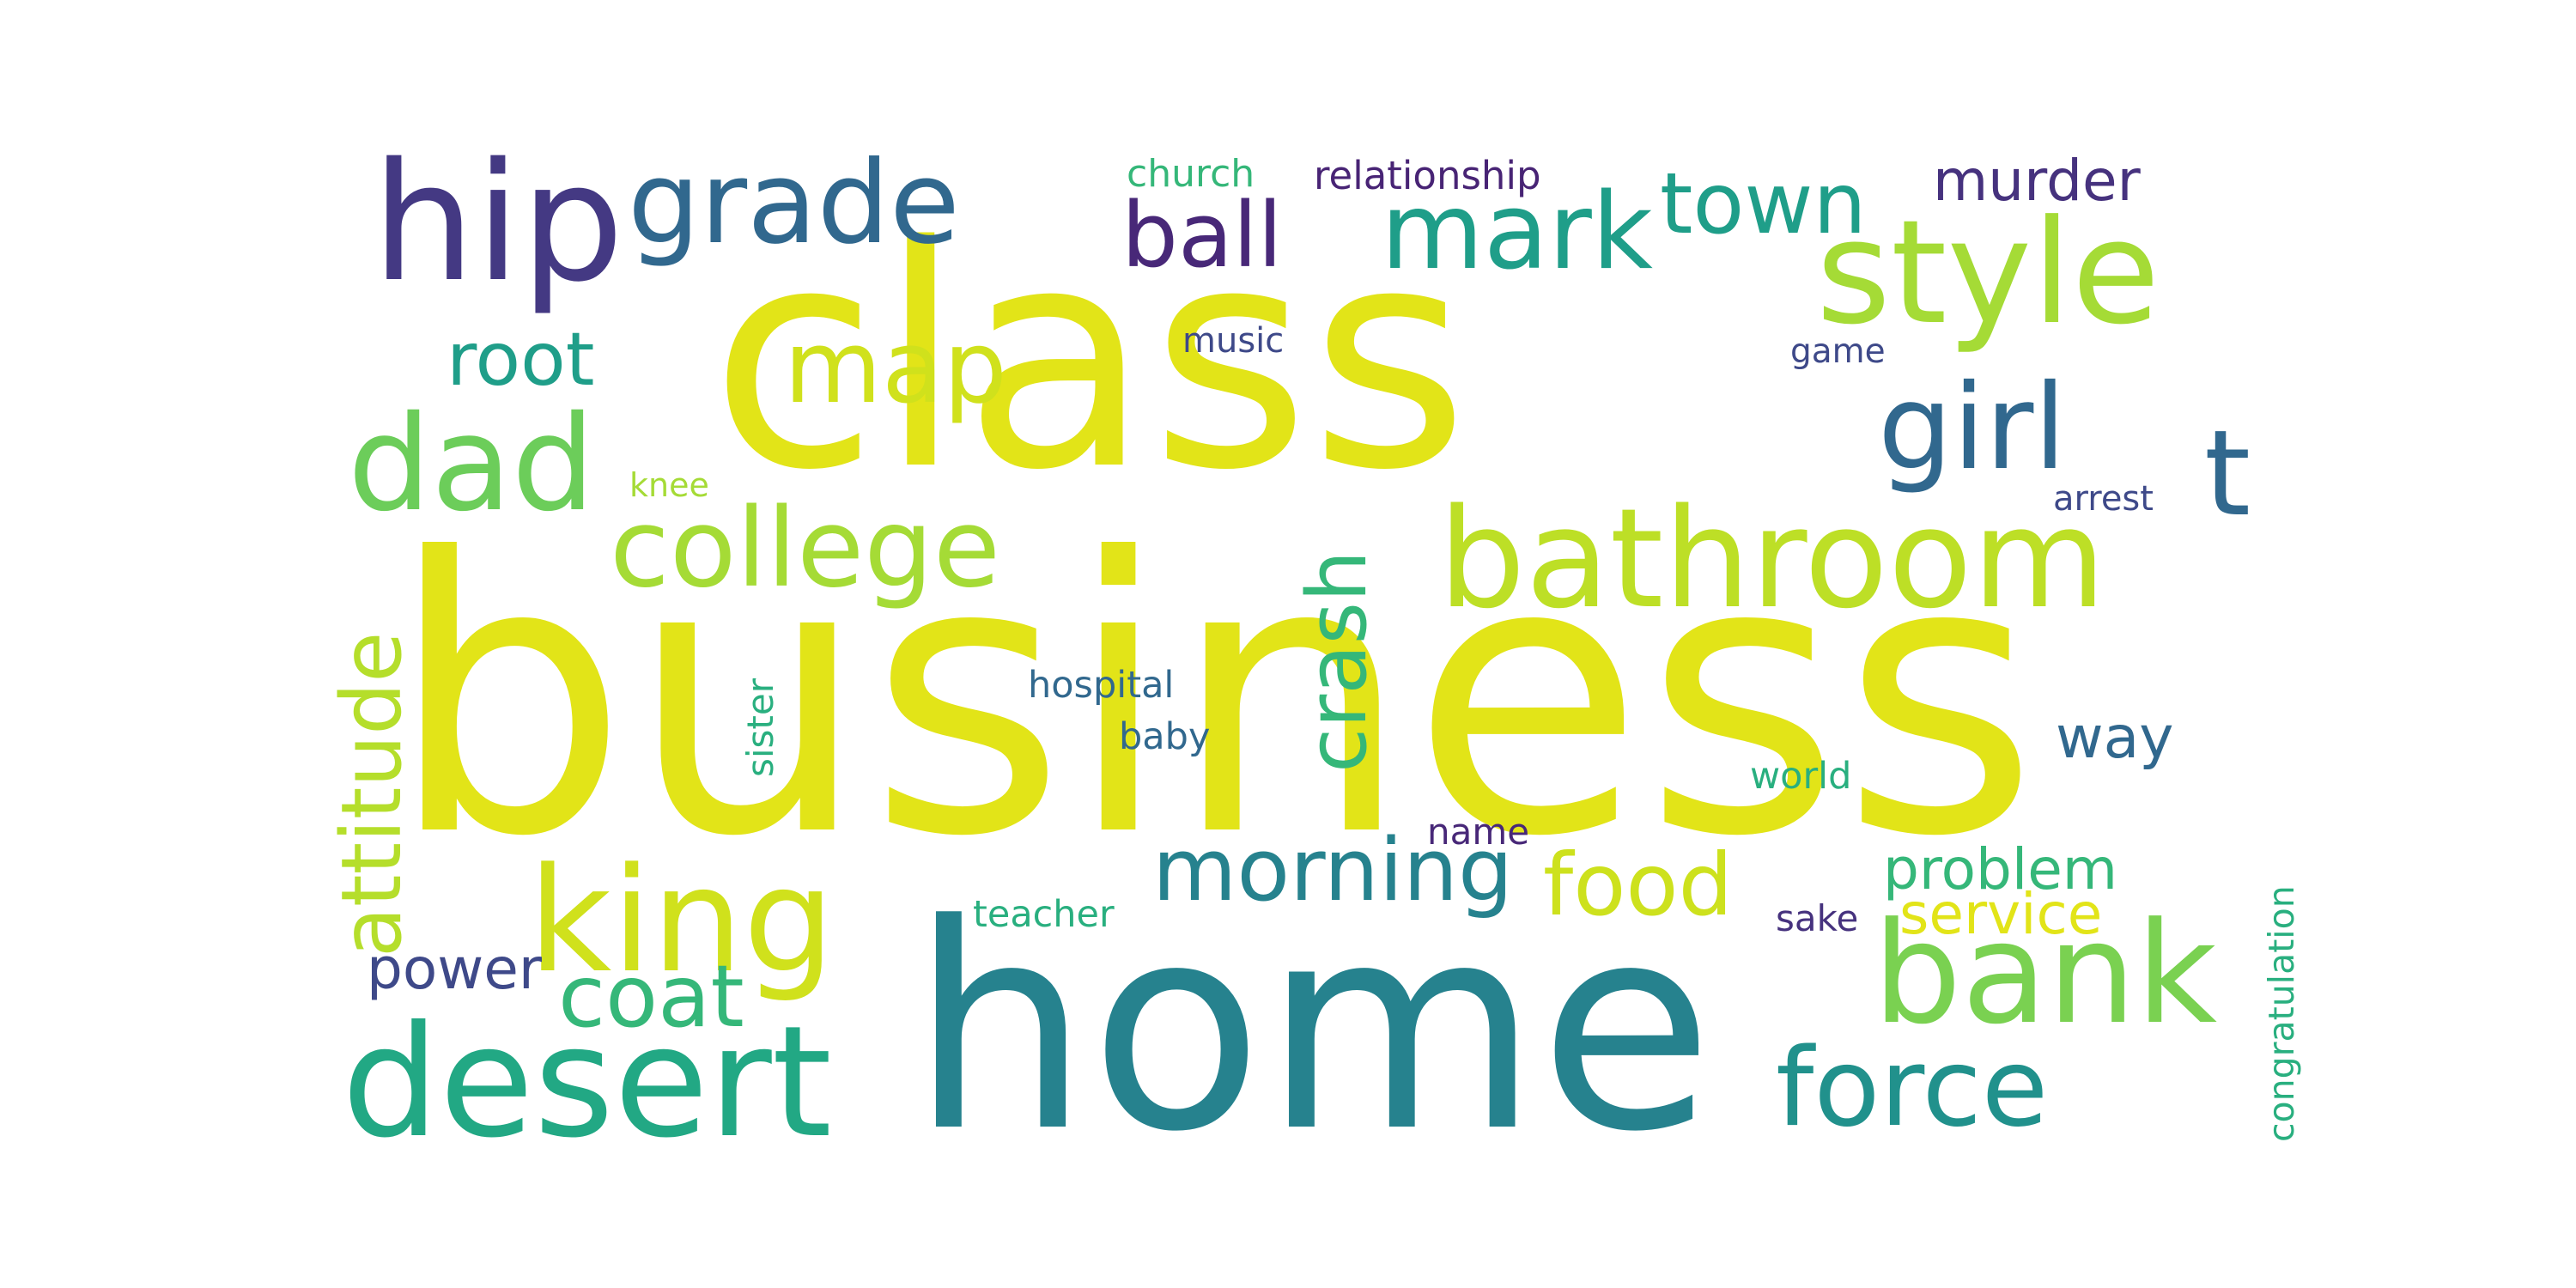  I want to click on cloud-word: dad, so click(472, 464).